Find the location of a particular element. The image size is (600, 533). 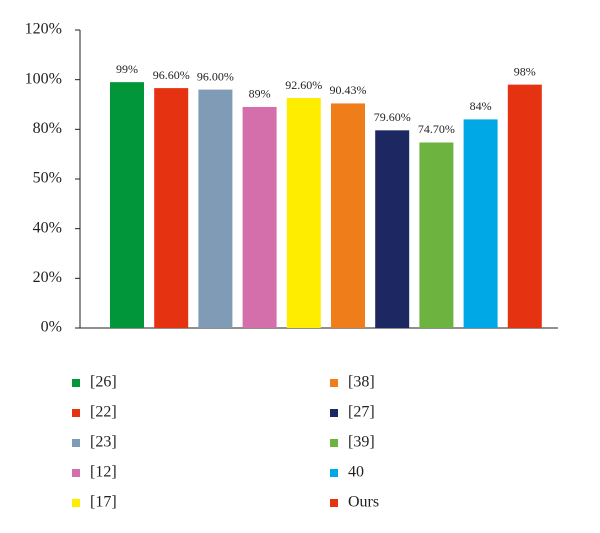

legend-label: [12] is located at coordinates (103, 472).